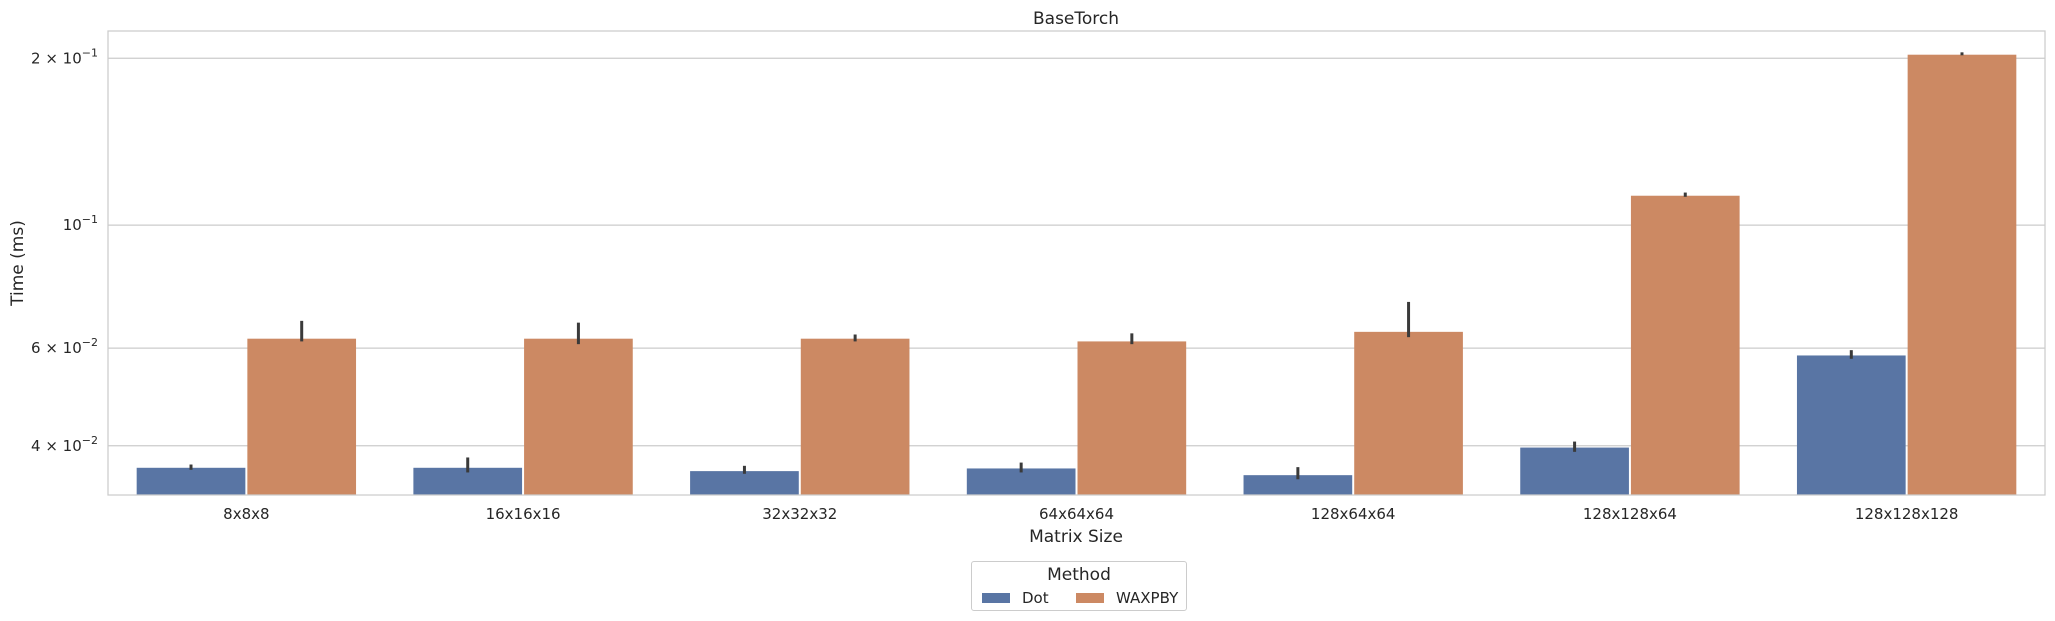 Image resolution: width=2055 pixels, height=621 pixels. What do you see at coordinates (1076, 537) in the screenshot?
I see `x-axis-label: Matrix Size` at bounding box center [1076, 537].